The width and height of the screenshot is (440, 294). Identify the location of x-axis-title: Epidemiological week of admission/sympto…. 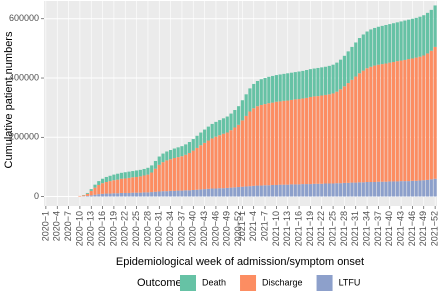
(240, 262).